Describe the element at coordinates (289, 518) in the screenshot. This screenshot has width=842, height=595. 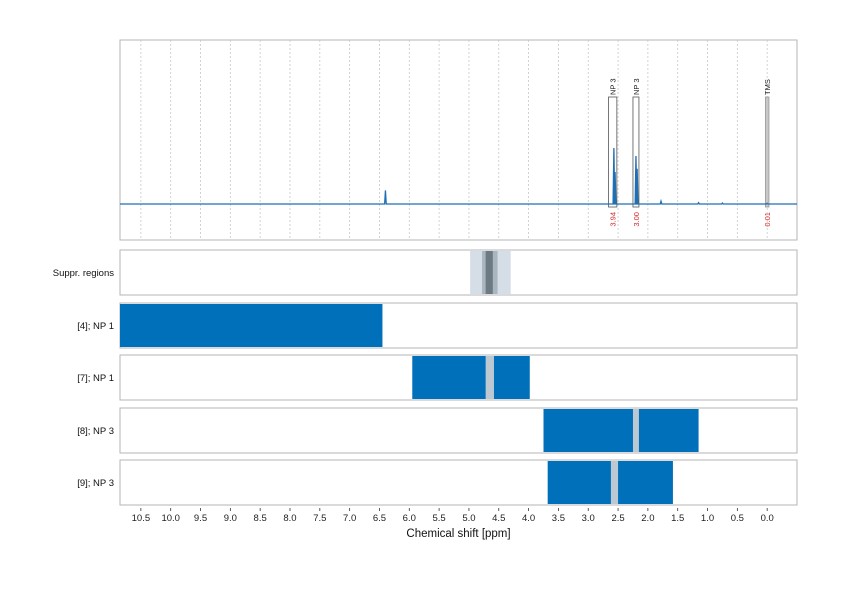
I see `x-tick-label: 8.0` at that location.